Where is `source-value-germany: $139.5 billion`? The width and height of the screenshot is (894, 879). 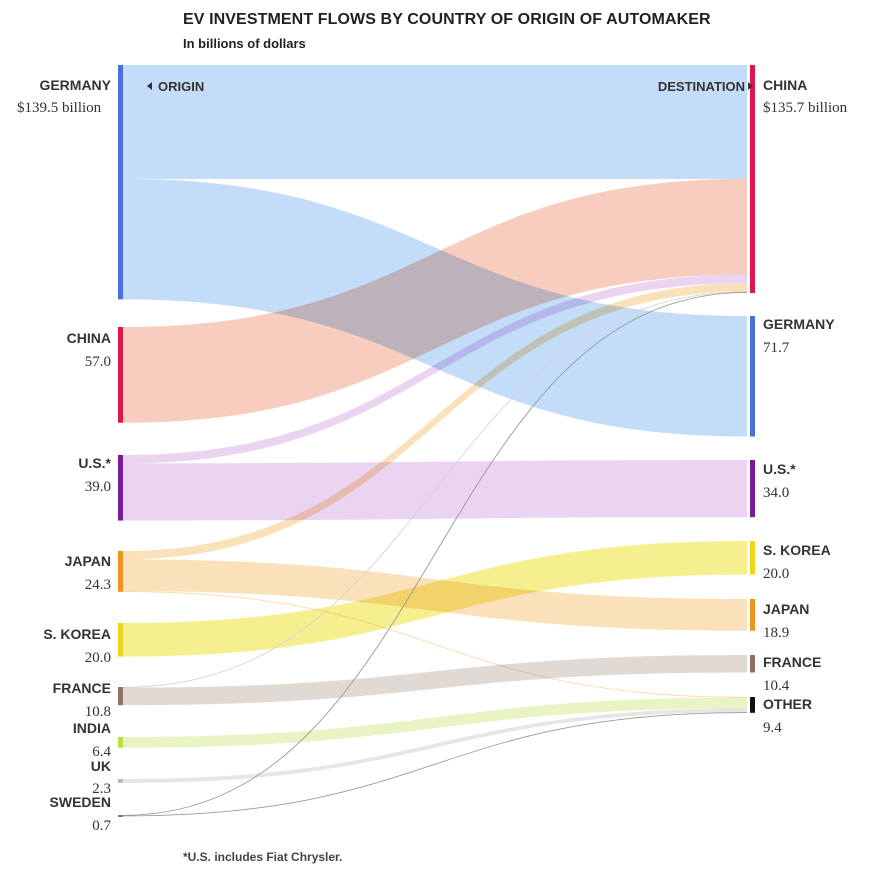 source-value-germany: $139.5 billion is located at coordinates (59, 108).